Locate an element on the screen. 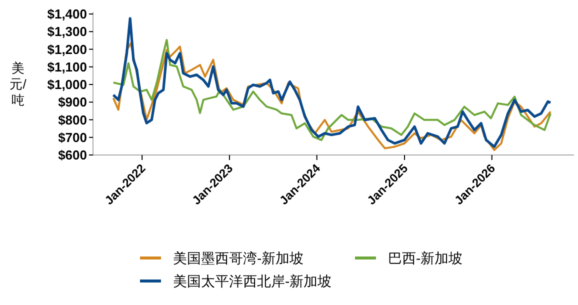 The image size is (578, 305). y-axis-title: 美元/吨 is located at coordinates (18, 84).